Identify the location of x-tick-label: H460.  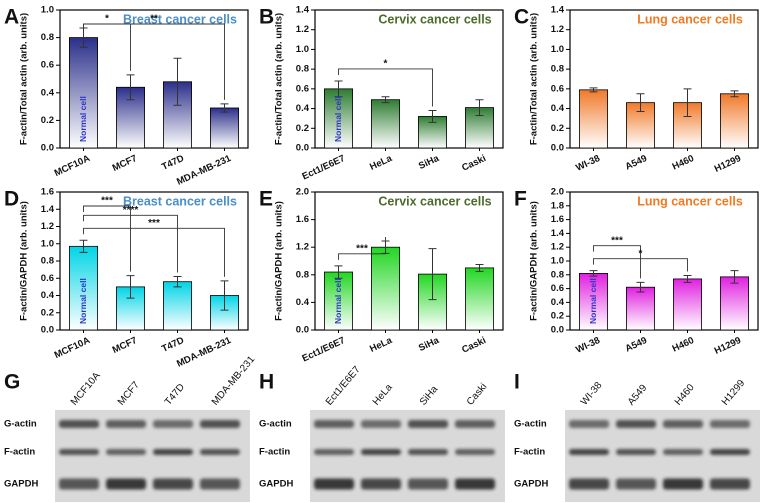
(683, 163).